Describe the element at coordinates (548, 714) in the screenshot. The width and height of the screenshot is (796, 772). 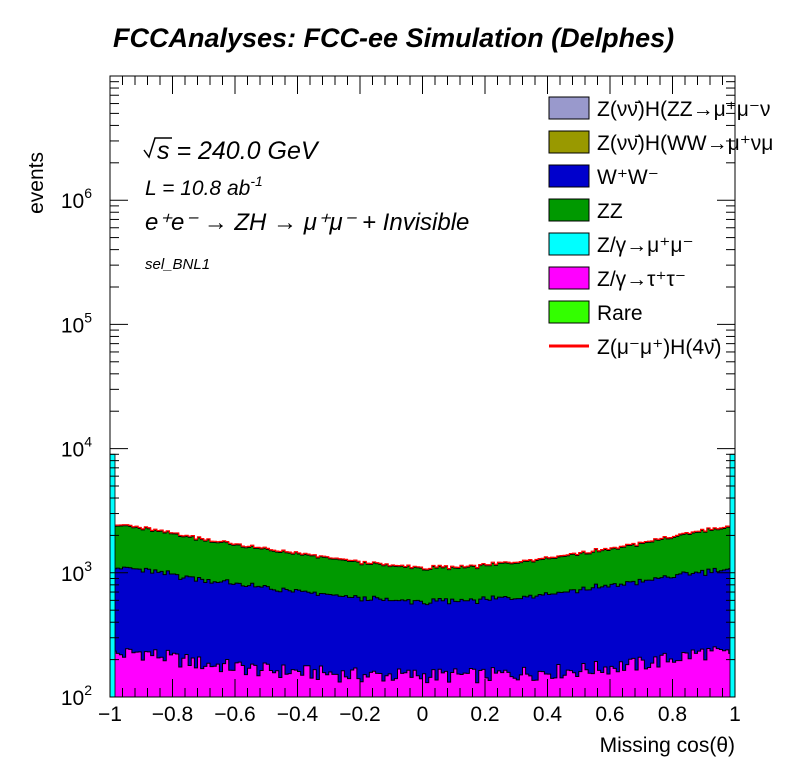
I see `x-tick-label: 0.4` at that location.